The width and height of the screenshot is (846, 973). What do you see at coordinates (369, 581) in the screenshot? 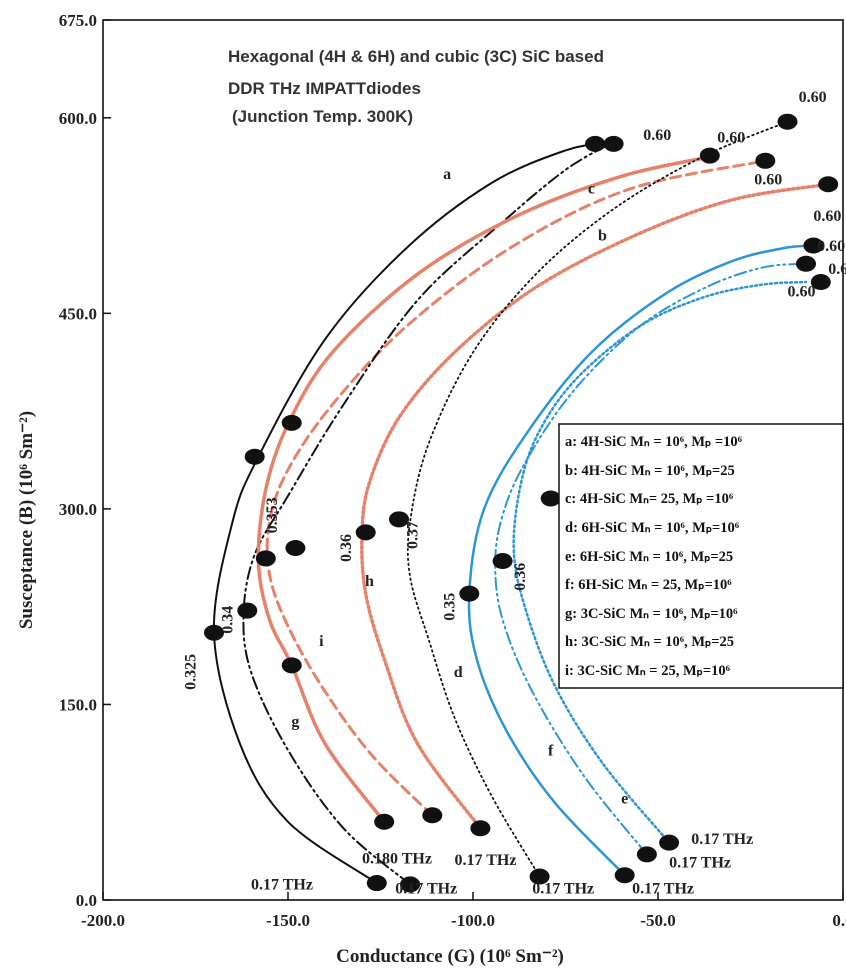
I see `curve-label: h` at bounding box center [369, 581].